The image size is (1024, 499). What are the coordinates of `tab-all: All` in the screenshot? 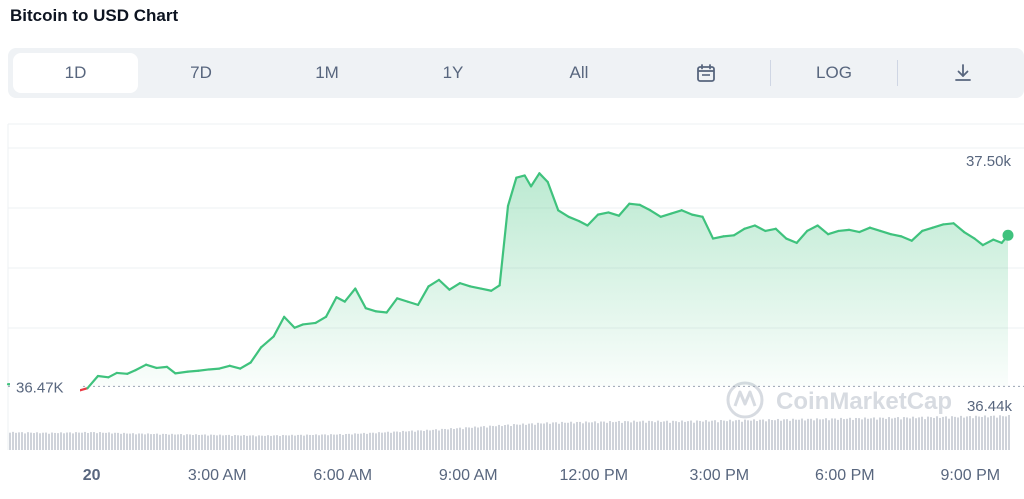 It's located at (579, 73).